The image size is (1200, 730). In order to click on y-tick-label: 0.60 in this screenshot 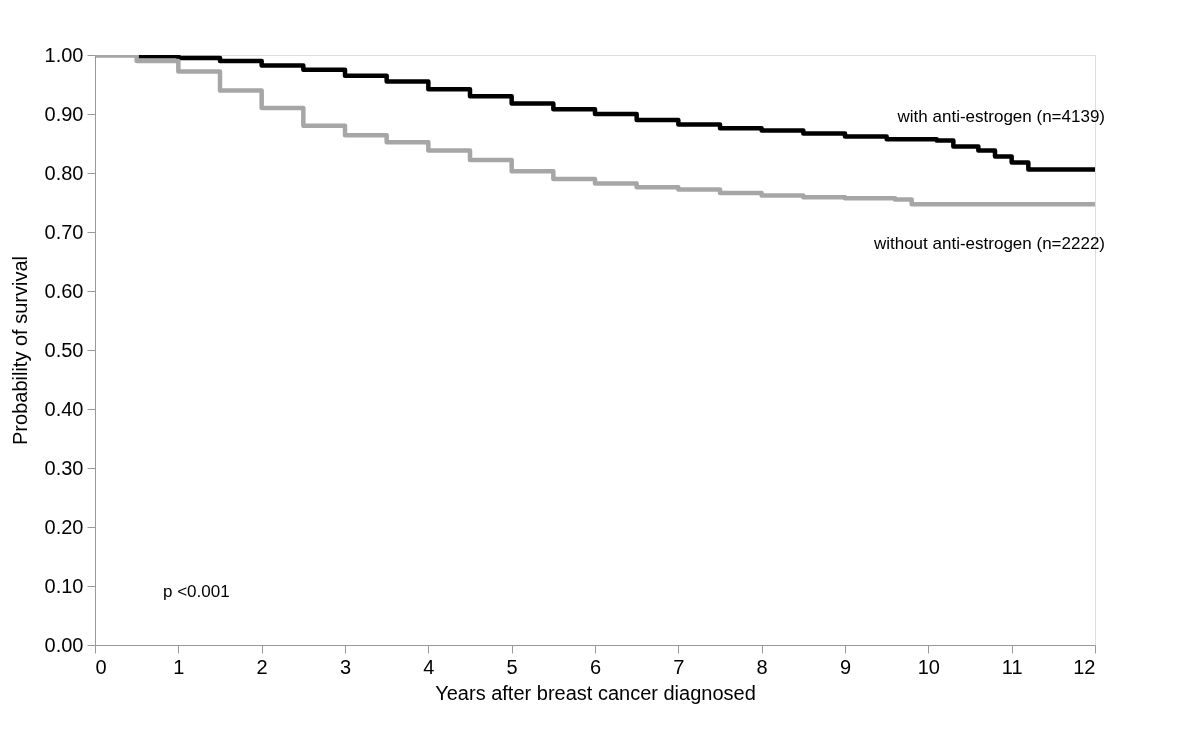, I will do `click(64, 290)`.